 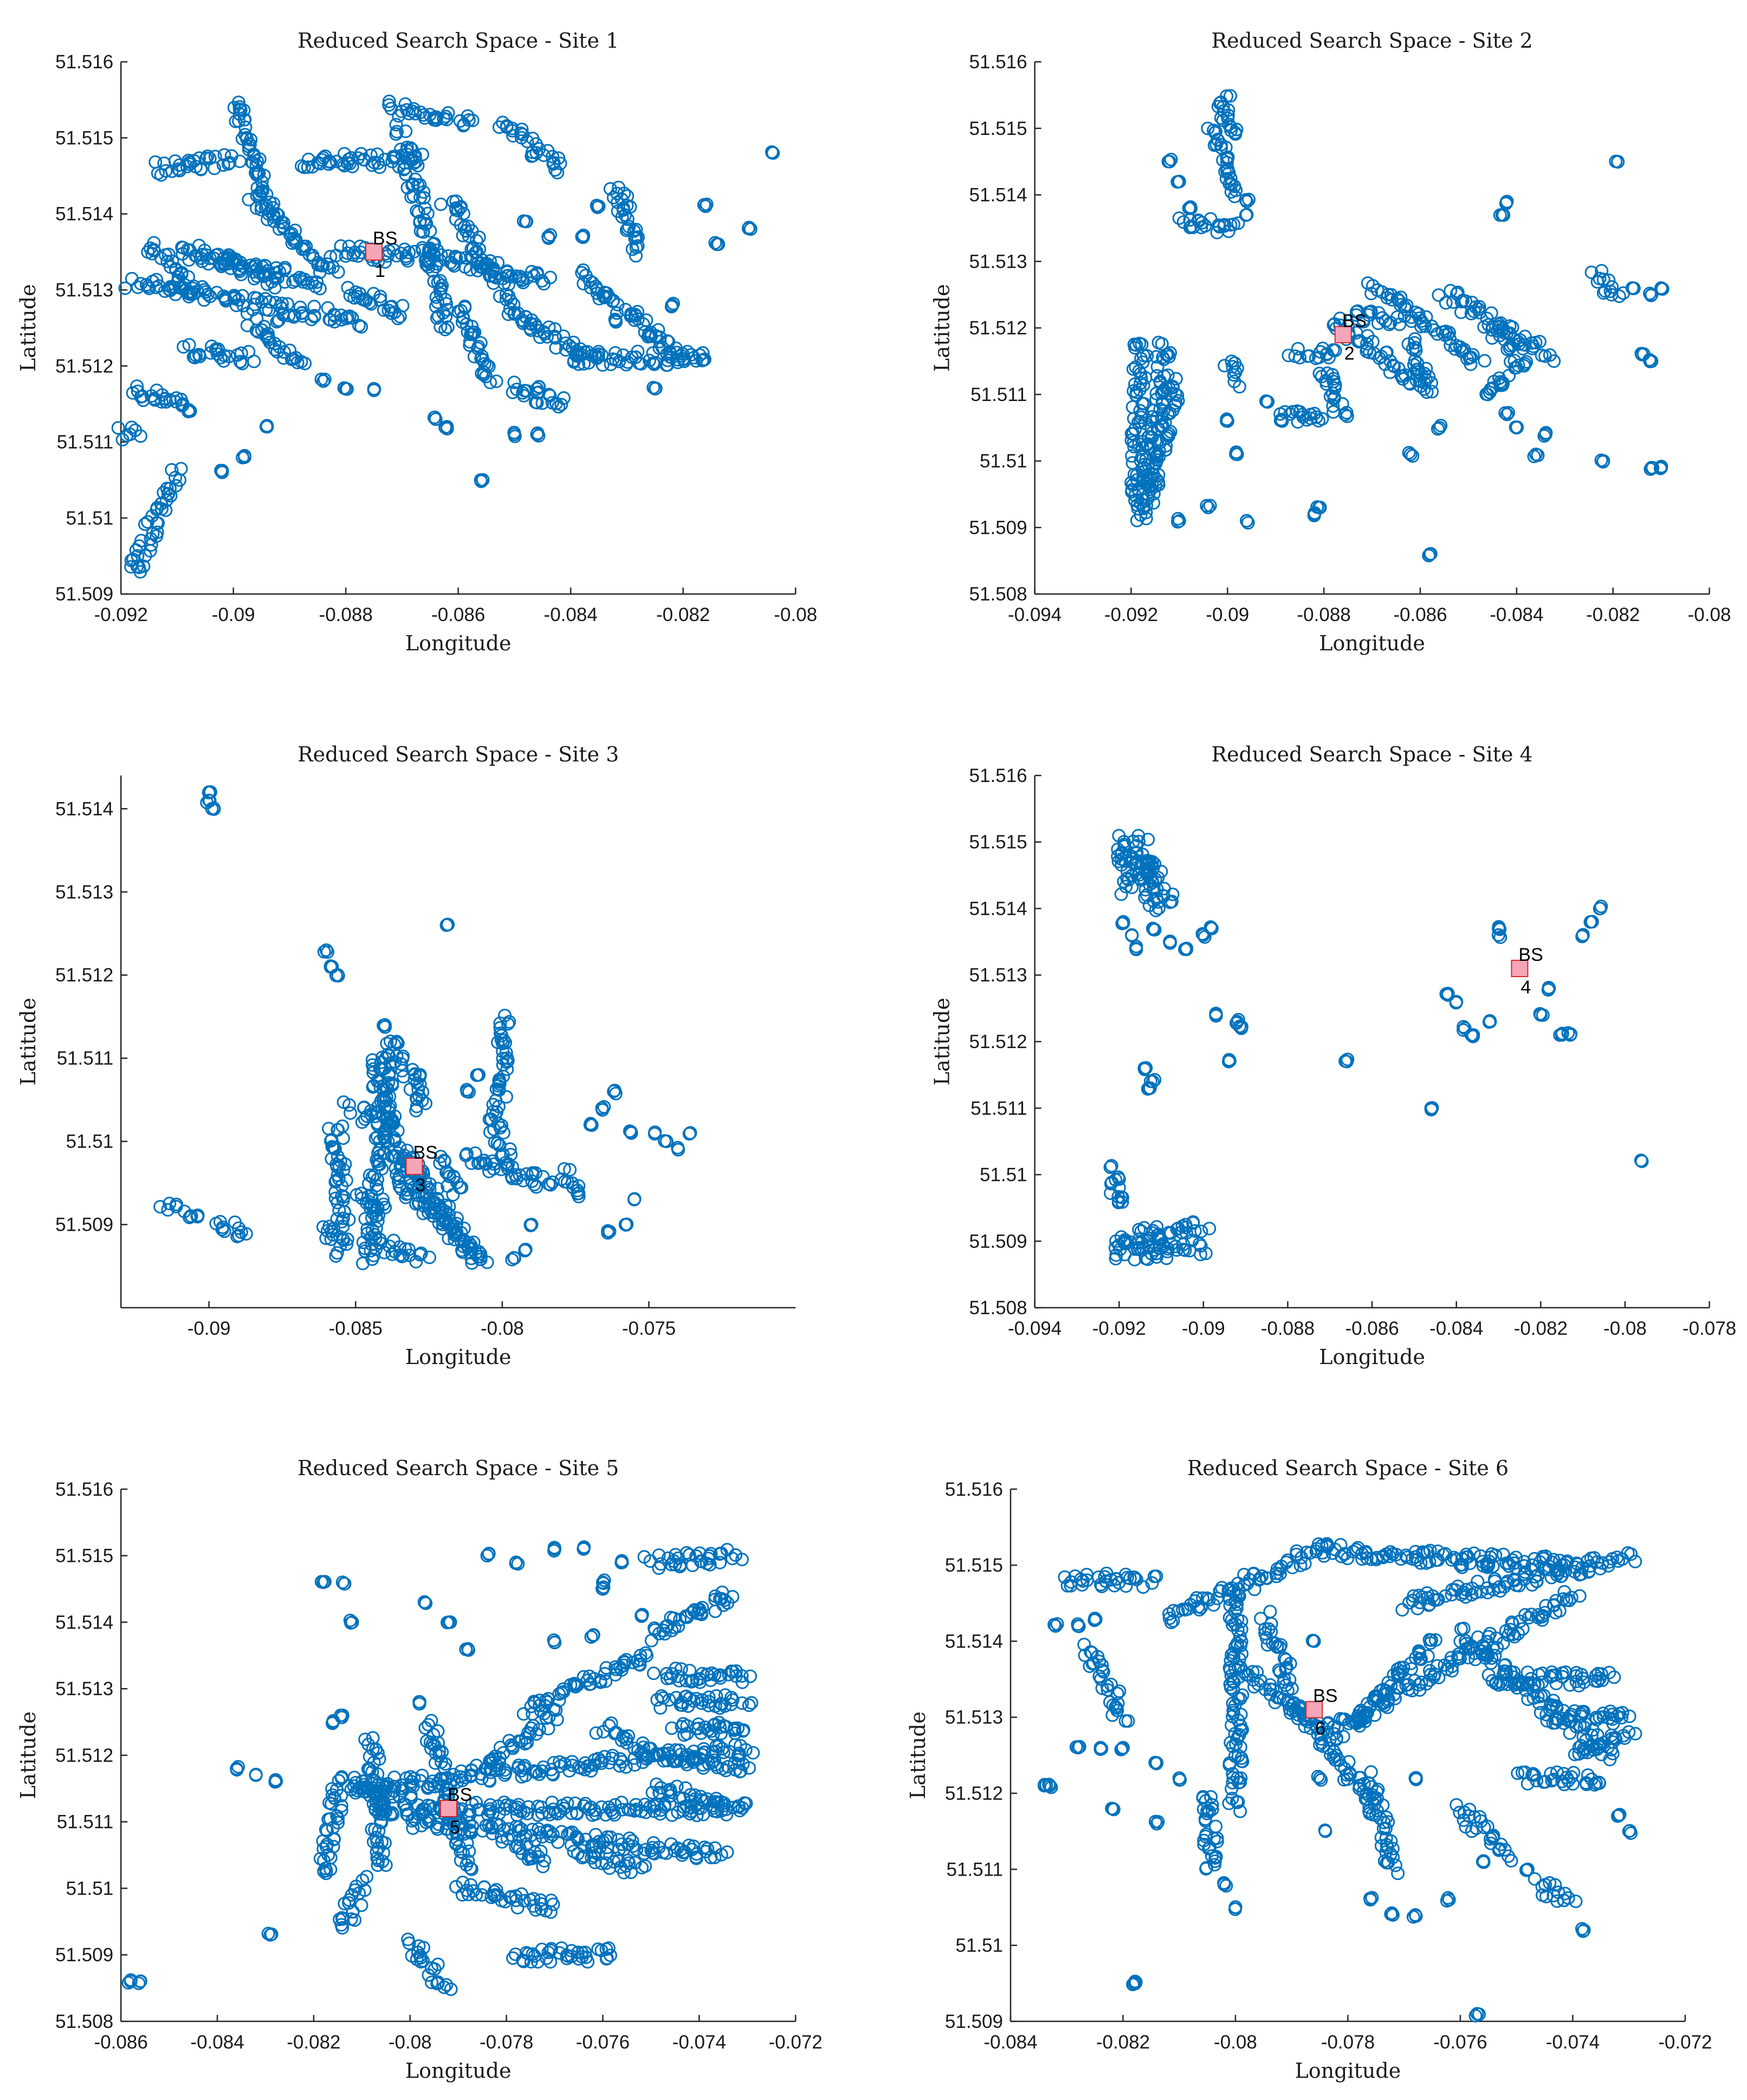 What do you see at coordinates (84, 809) in the screenshot?
I see `y-tick-label: 51.514` at bounding box center [84, 809].